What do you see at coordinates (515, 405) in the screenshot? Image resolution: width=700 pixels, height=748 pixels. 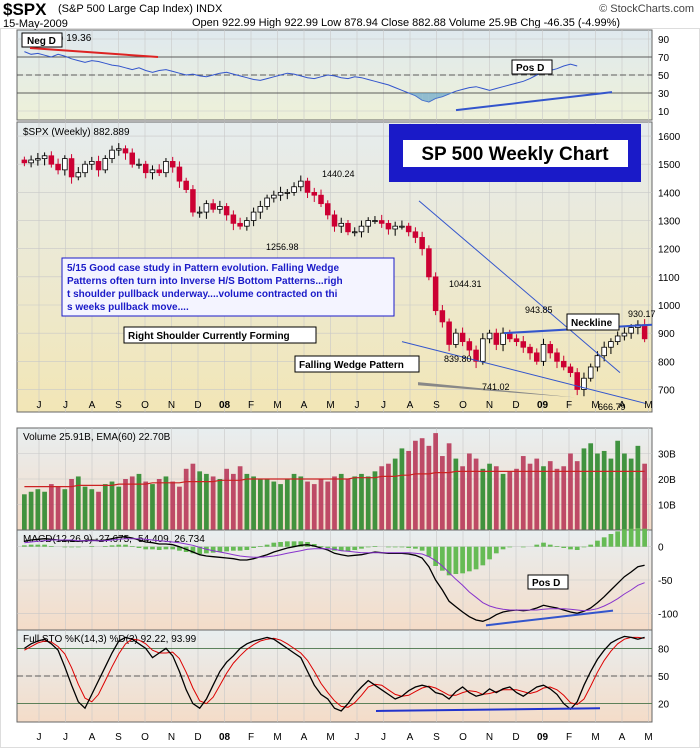 I see `price-x-label: D` at bounding box center [515, 405].